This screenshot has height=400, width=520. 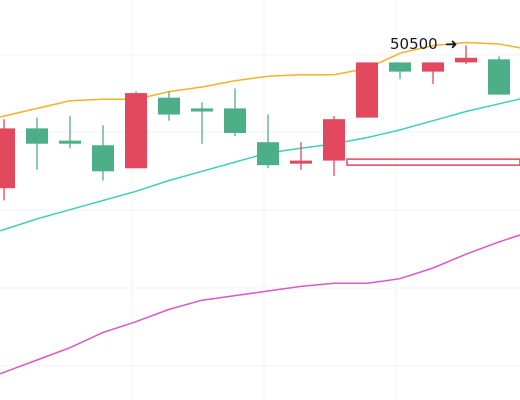 I want to click on annotation-arrow-icon: ➜, so click(x=451, y=44).